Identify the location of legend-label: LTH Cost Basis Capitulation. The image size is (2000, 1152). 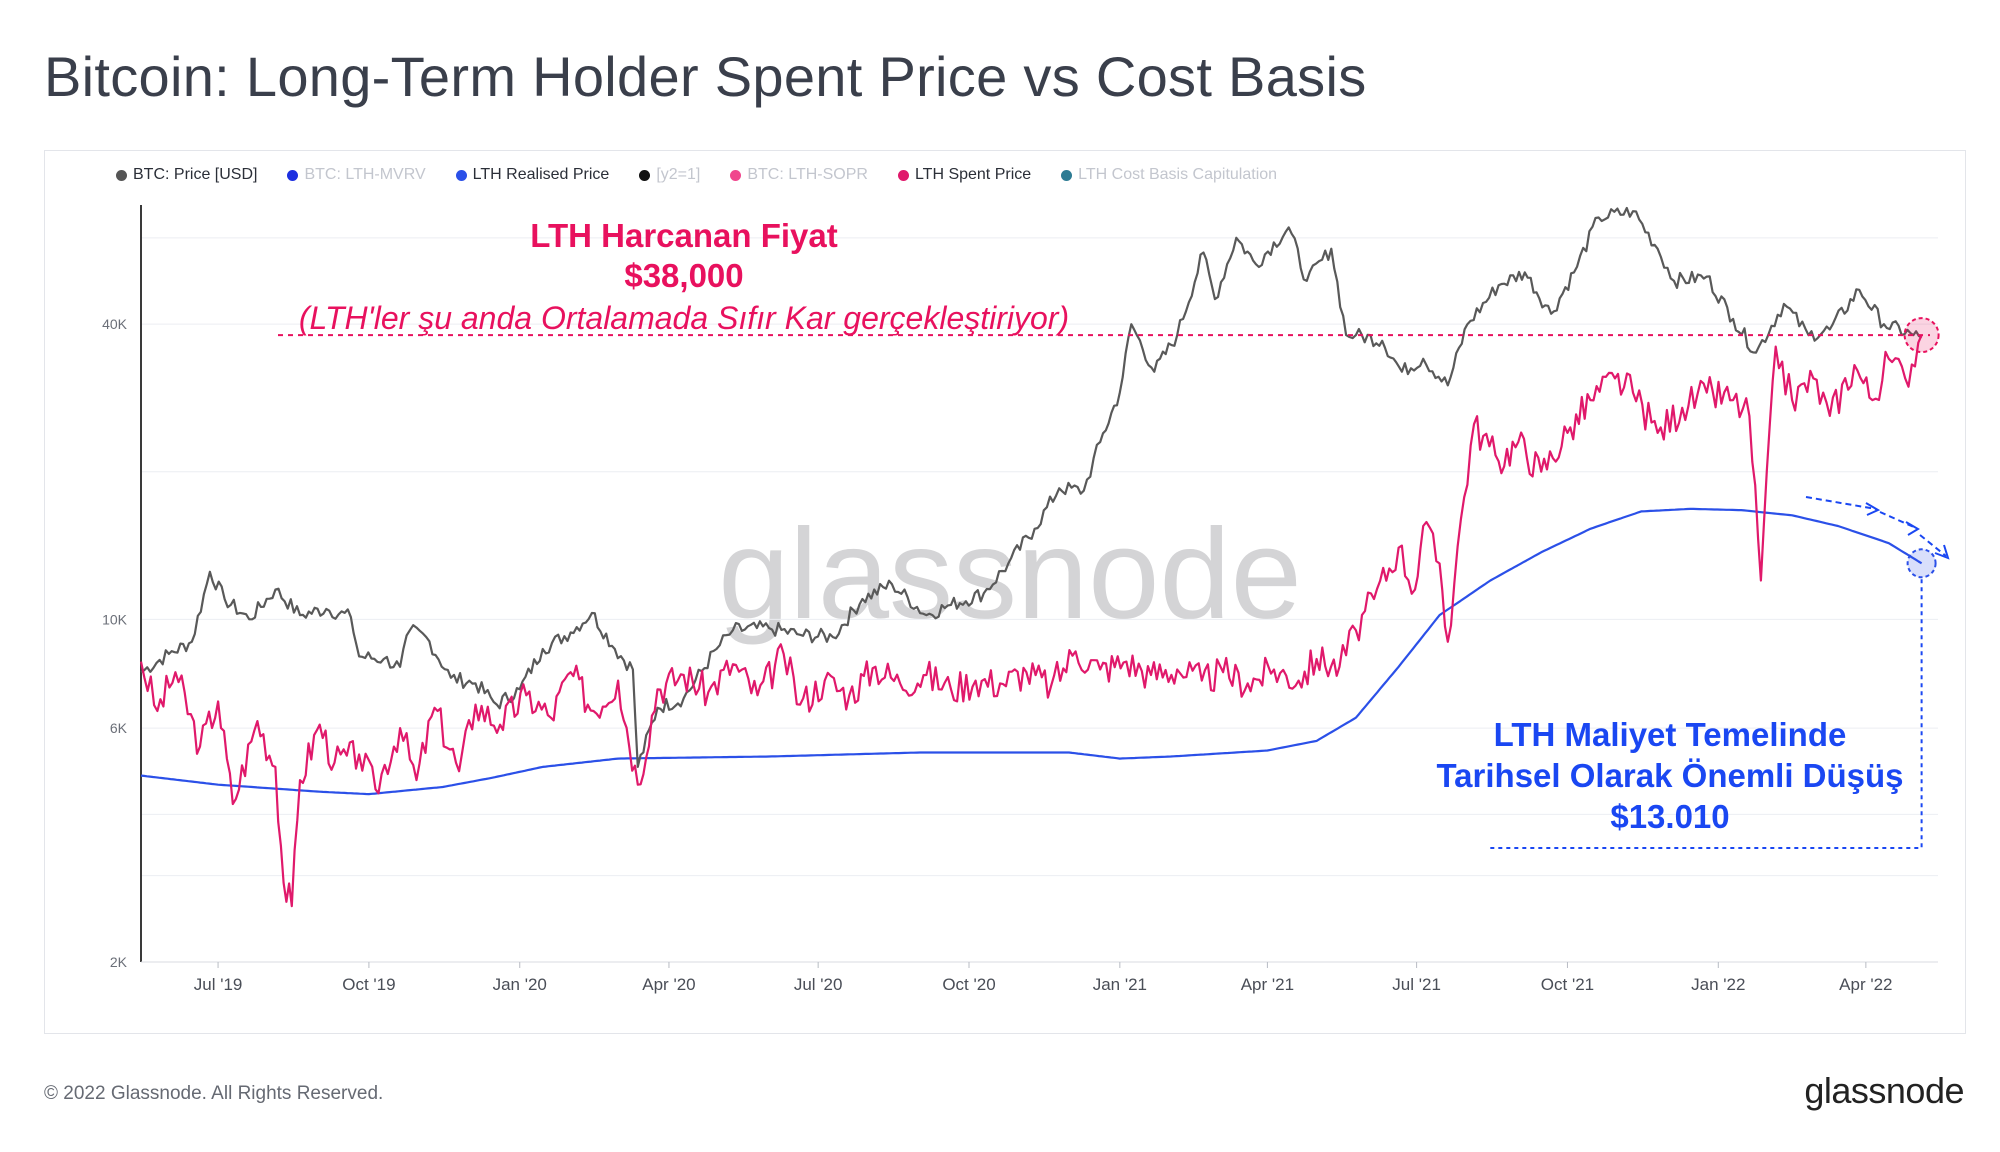
(1178, 174).